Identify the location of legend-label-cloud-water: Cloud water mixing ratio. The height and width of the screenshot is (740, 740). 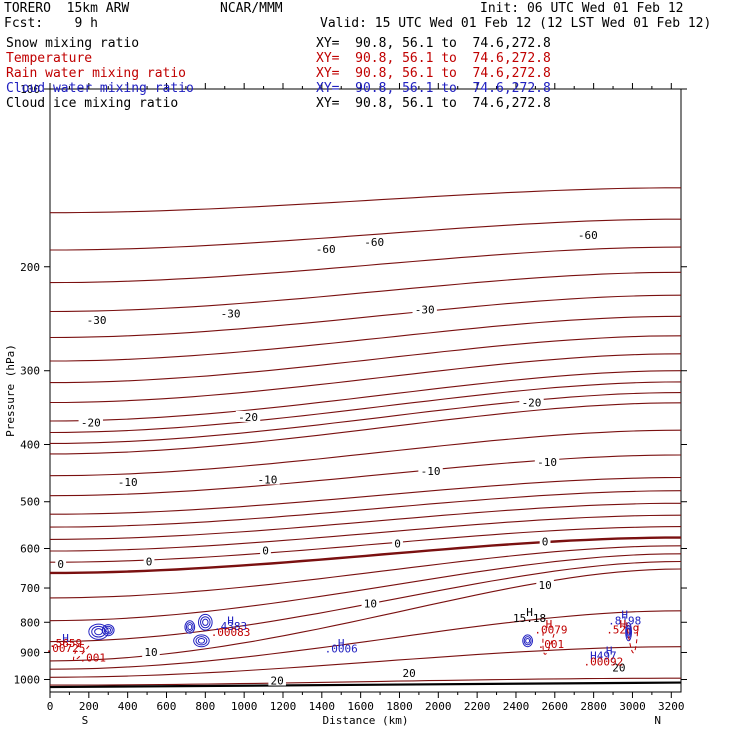
(100, 88).